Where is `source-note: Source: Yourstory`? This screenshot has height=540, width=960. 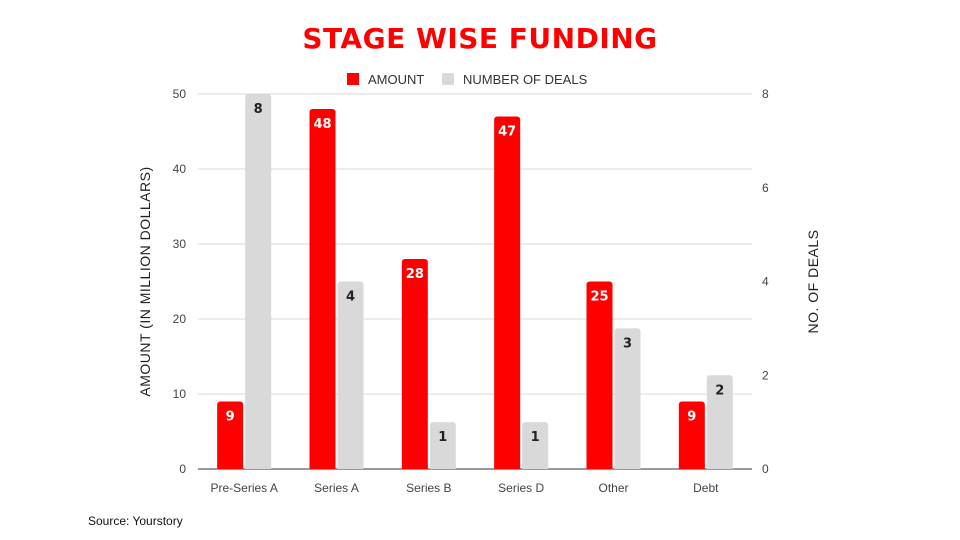 source-note: Source: Yourstory is located at coordinates (135, 521).